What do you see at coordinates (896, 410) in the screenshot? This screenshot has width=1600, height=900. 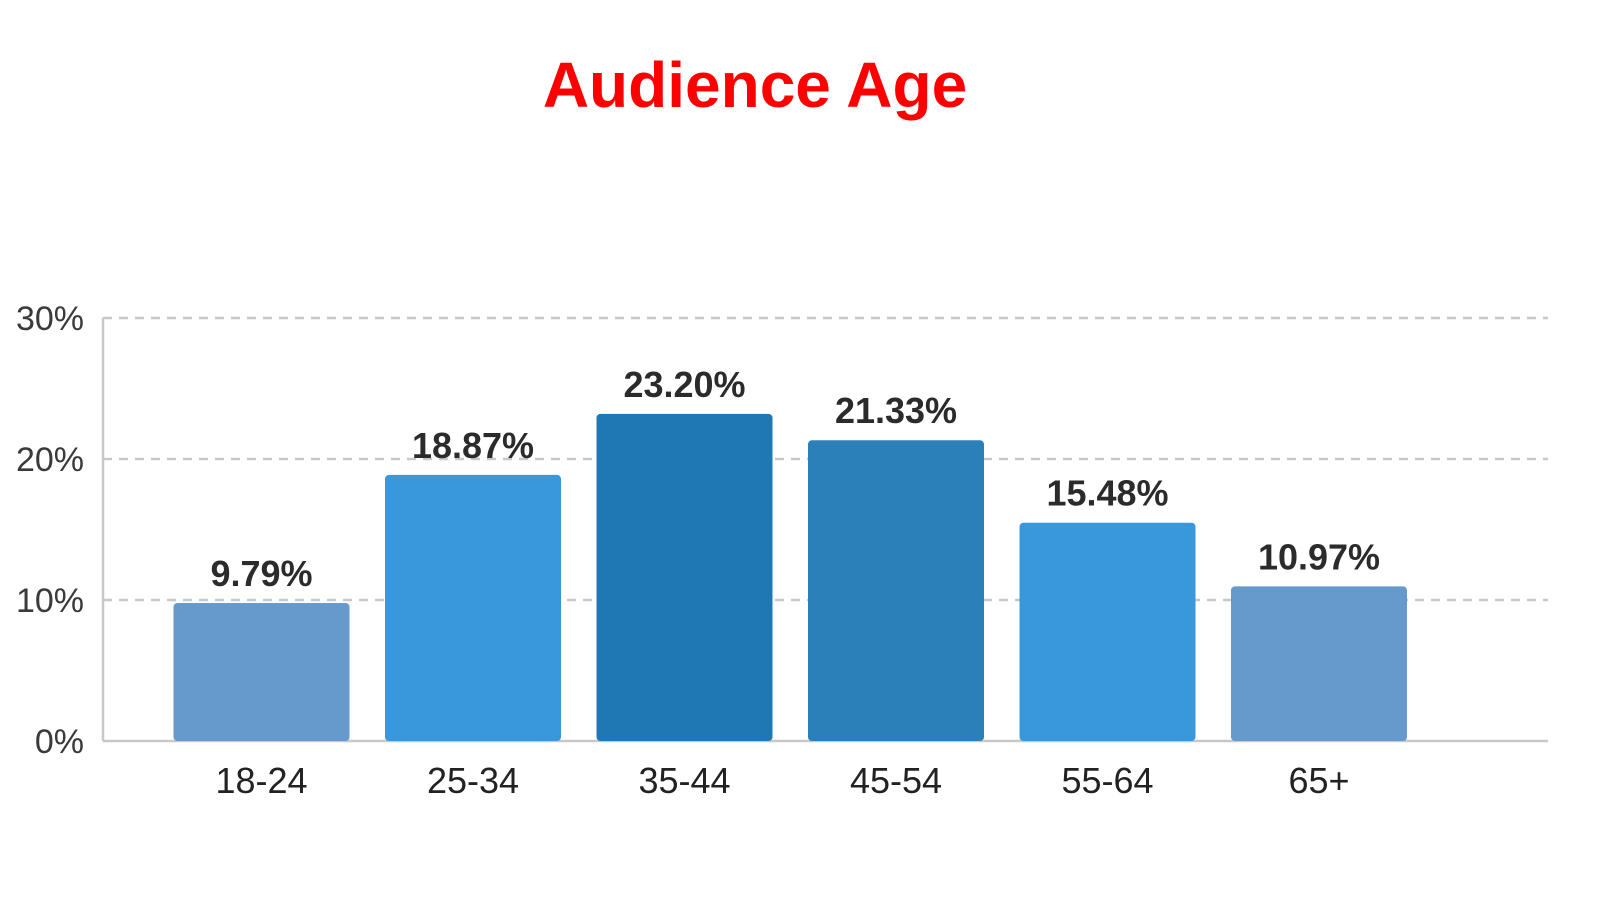 I see `data-label: 21.33%` at bounding box center [896, 410].